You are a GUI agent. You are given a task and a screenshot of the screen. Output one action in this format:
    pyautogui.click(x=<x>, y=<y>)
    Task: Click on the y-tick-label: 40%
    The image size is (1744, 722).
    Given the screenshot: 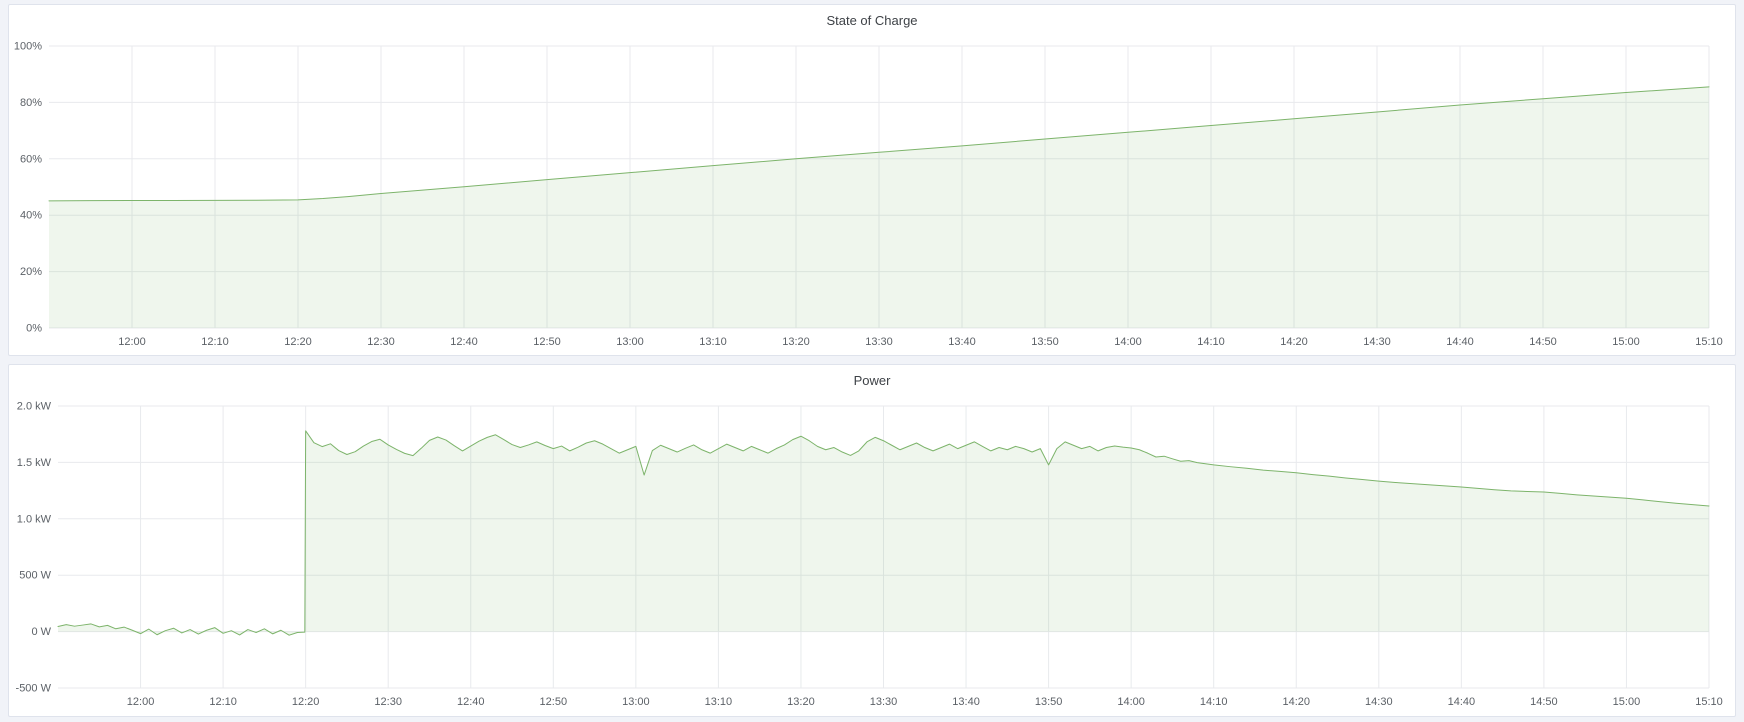 What is the action you would take?
    pyautogui.click(x=31, y=216)
    